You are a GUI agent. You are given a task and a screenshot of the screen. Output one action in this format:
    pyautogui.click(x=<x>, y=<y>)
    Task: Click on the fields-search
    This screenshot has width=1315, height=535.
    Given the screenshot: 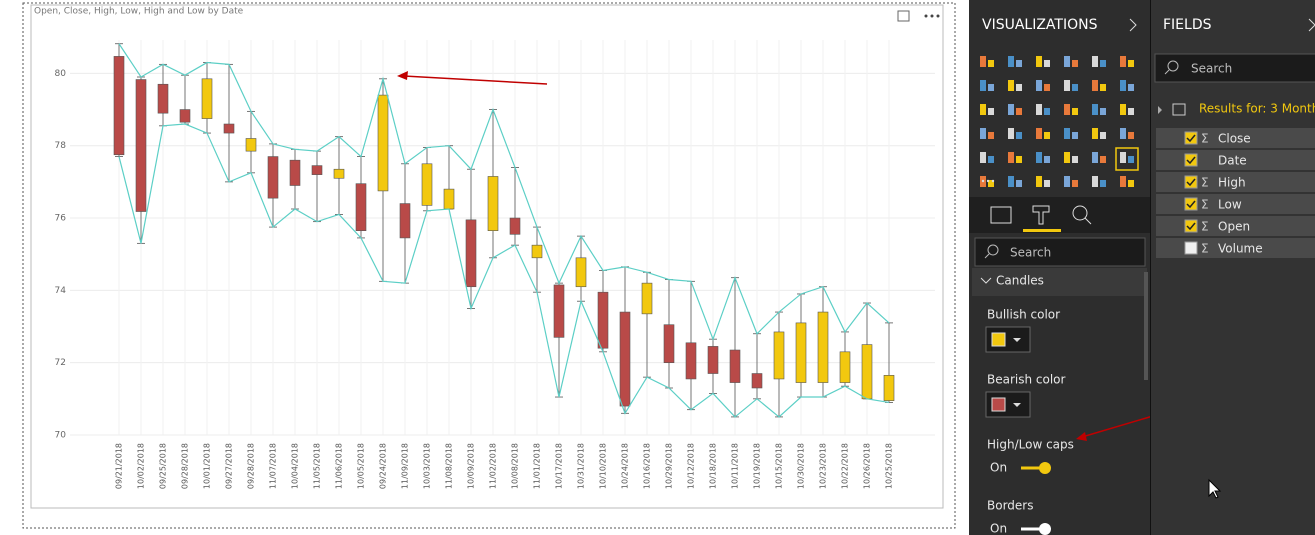 What is the action you would take?
    pyautogui.click(x=1234, y=68)
    